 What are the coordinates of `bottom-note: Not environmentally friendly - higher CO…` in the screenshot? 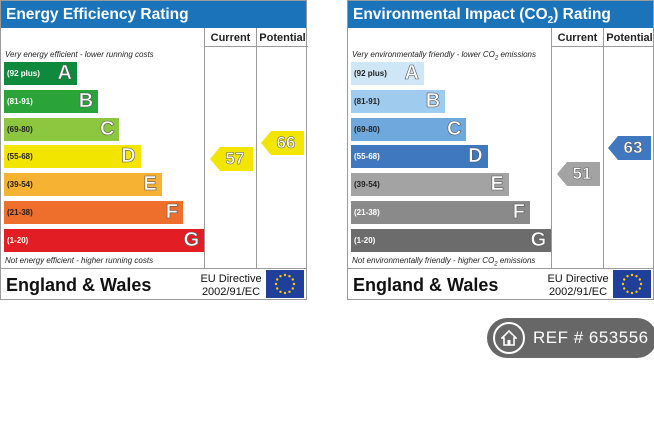 It's located at (444, 262).